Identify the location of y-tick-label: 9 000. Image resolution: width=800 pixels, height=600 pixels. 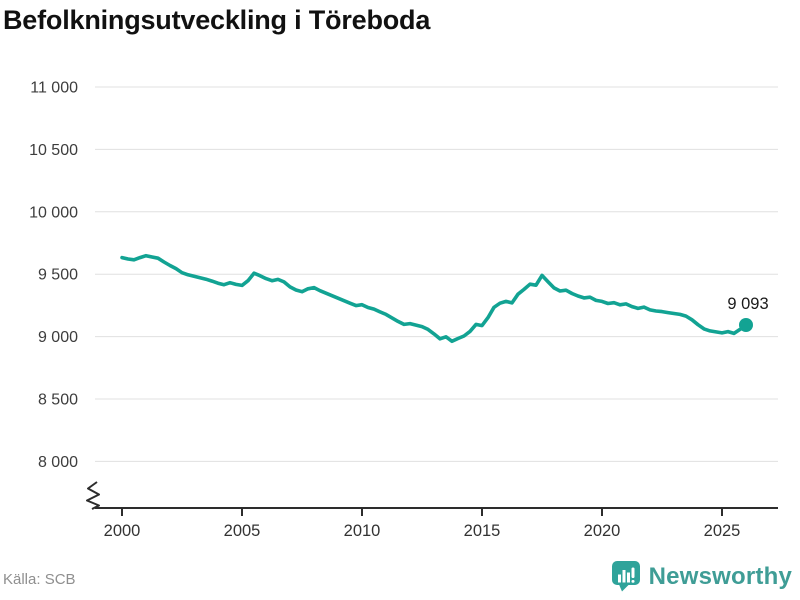
(58, 337).